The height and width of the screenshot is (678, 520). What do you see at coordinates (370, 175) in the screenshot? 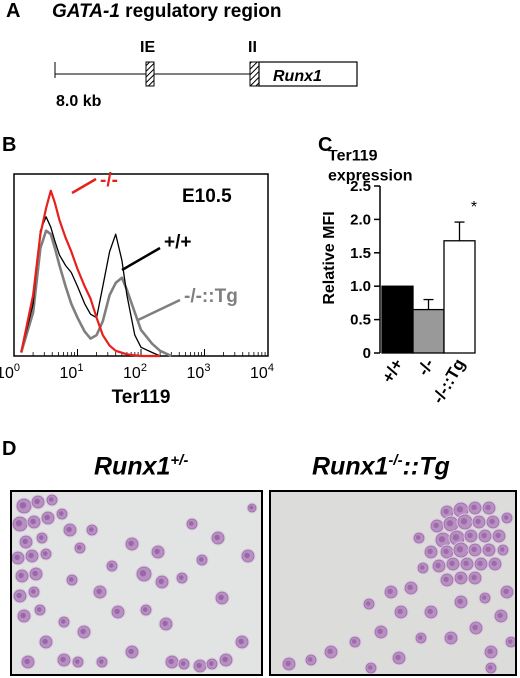
I see `bar-chart-title-line2: expression` at bounding box center [370, 175].